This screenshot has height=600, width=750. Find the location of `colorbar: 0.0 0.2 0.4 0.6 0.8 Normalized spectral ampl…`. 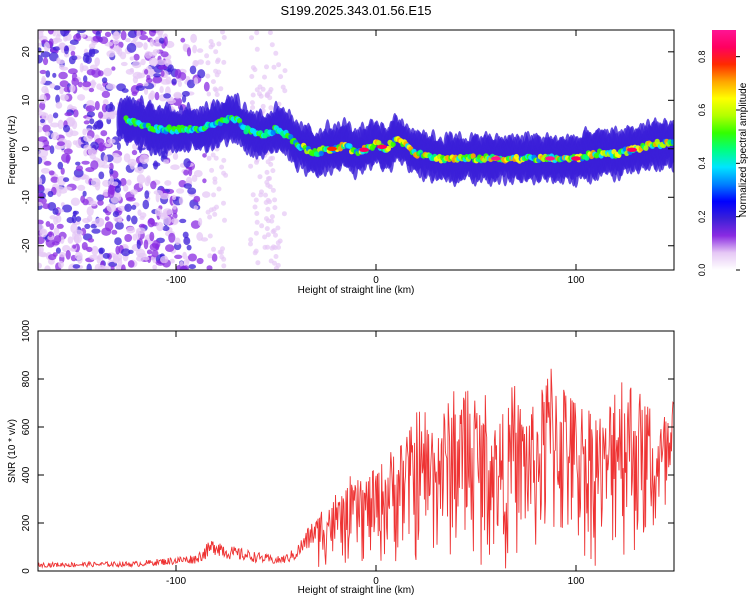

colorbar: 0.0 0.2 0.4 0.6 0.8 Normalized spectral ampl… is located at coordinates (723, 153).